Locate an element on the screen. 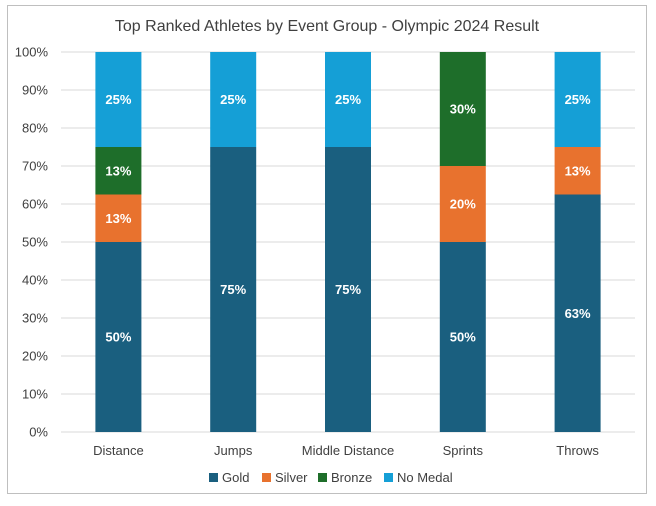 This screenshot has width=656, height=506. x-tick-label: Distance is located at coordinates (118, 450).